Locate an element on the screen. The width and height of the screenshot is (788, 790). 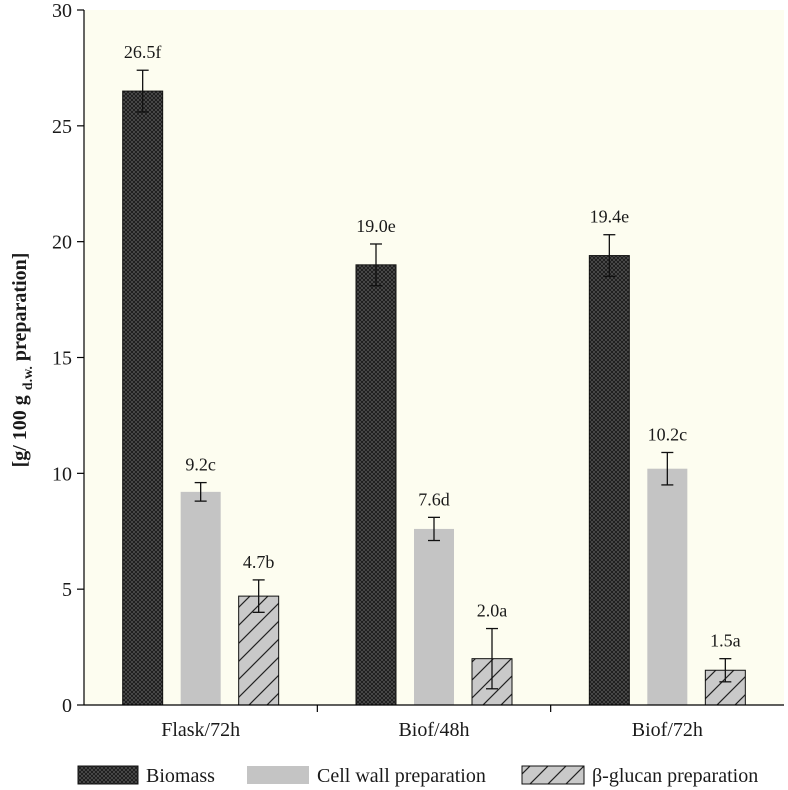
legend-label: β-glucan preparation is located at coordinates (675, 776).